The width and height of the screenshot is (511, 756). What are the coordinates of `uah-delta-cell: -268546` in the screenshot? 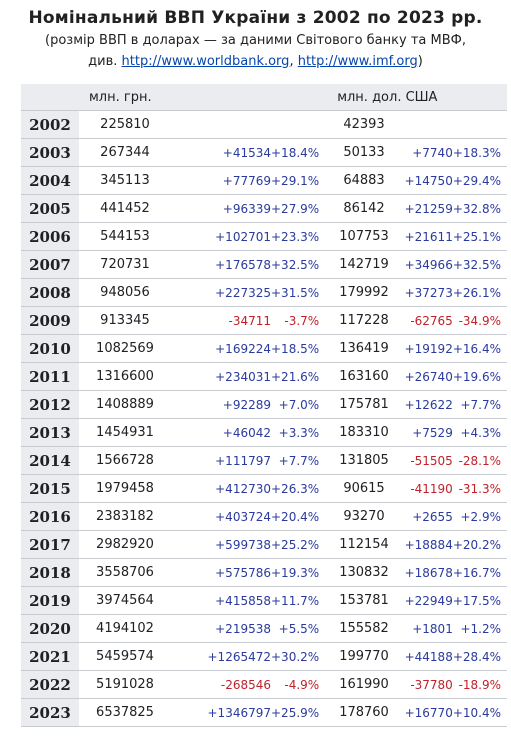 It's located at (223, 684).